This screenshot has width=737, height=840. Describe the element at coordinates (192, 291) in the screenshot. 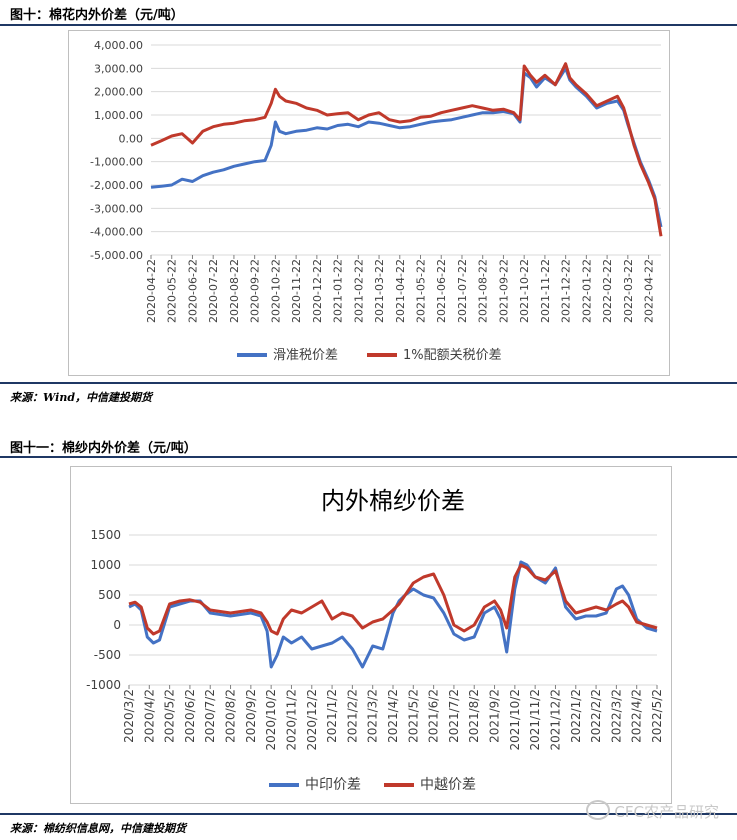

I see `x-tick-label: 2020-06-22` at that location.